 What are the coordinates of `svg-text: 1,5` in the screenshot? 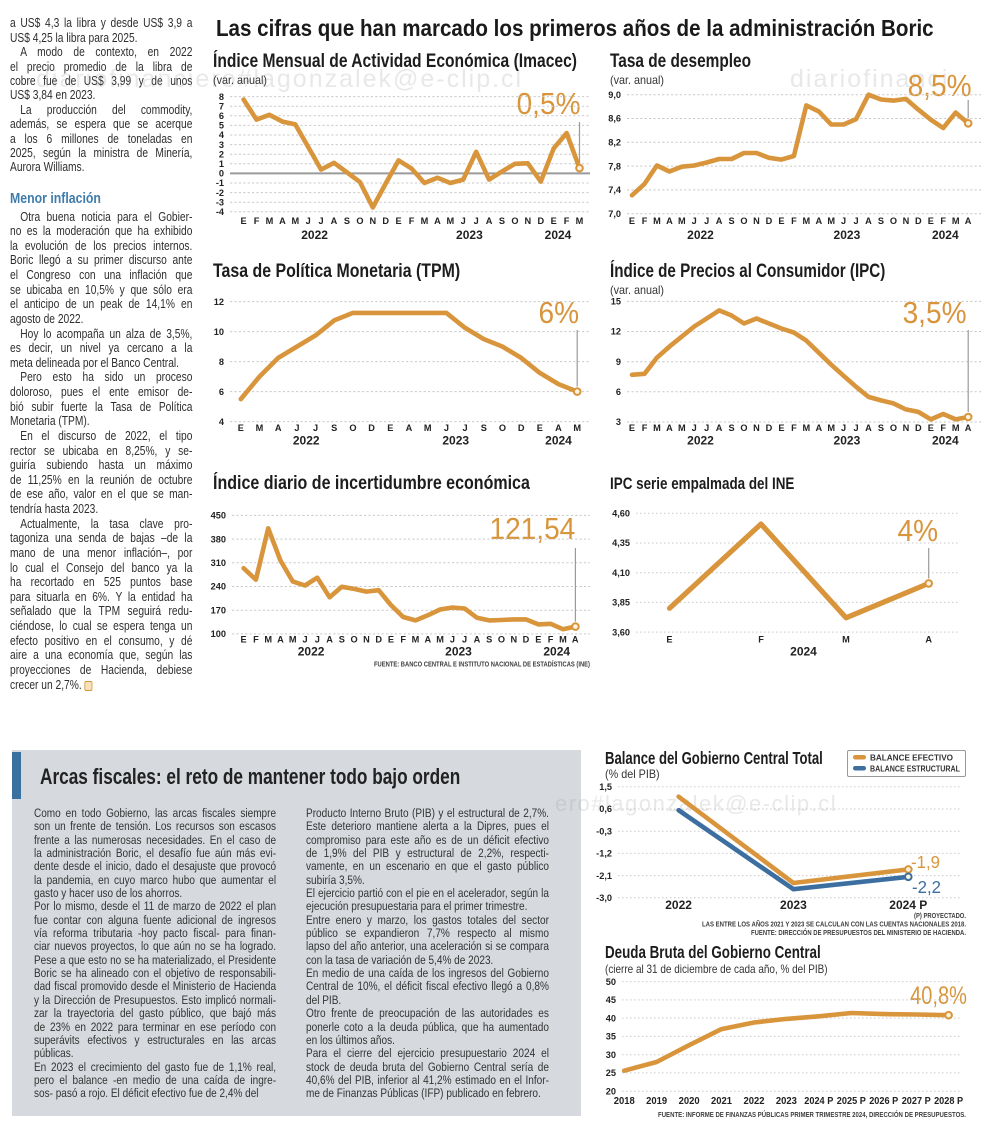 It's located at (605, 787).